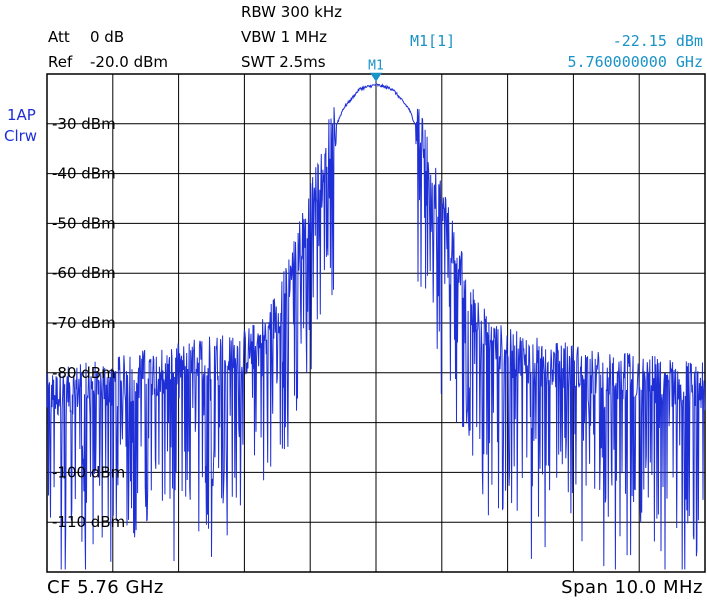 This screenshot has width=707, height=600. What do you see at coordinates (107, 37) in the screenshot?
I see `att-value: 0 dB` at bounding box center [107, 37].